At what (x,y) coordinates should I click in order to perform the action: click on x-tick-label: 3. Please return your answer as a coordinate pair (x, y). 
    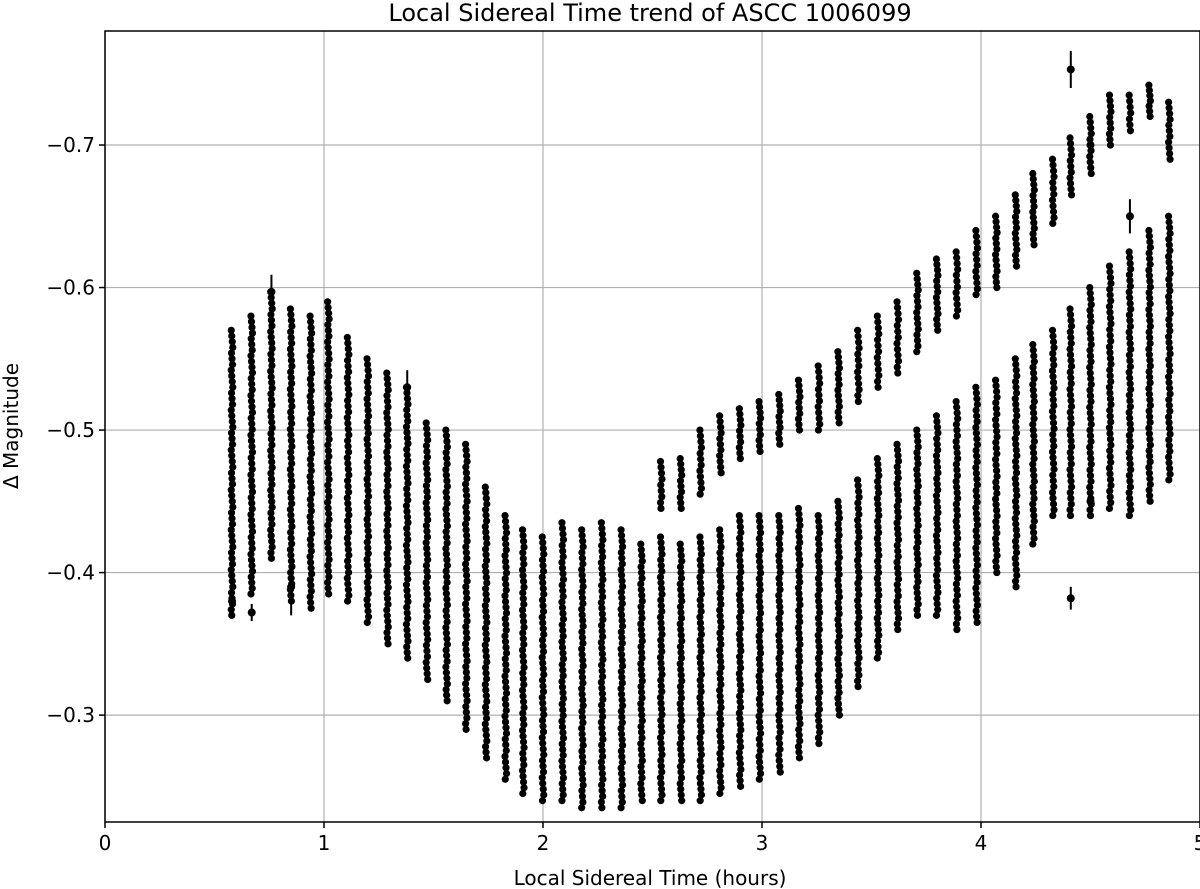
    Looking at the image, I should click on (762, 843).